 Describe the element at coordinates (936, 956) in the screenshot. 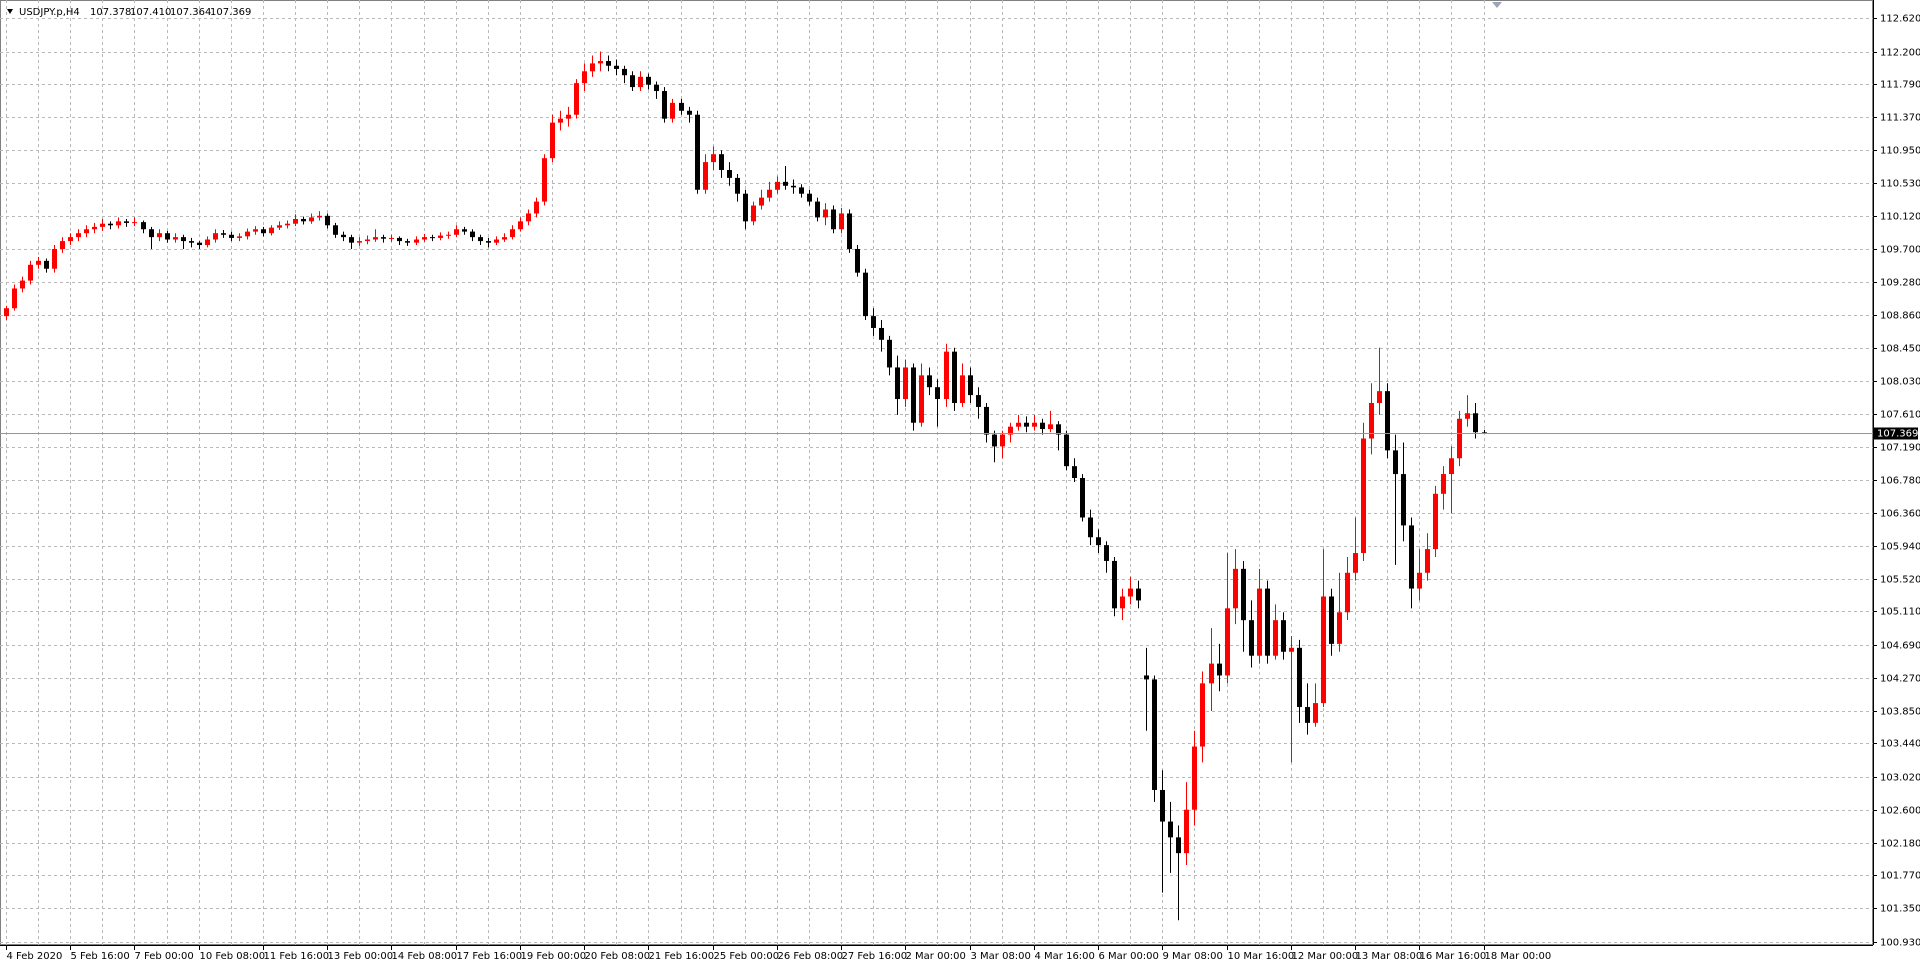

I see `x-tick-label: 2 Mar 00:00` at that location.